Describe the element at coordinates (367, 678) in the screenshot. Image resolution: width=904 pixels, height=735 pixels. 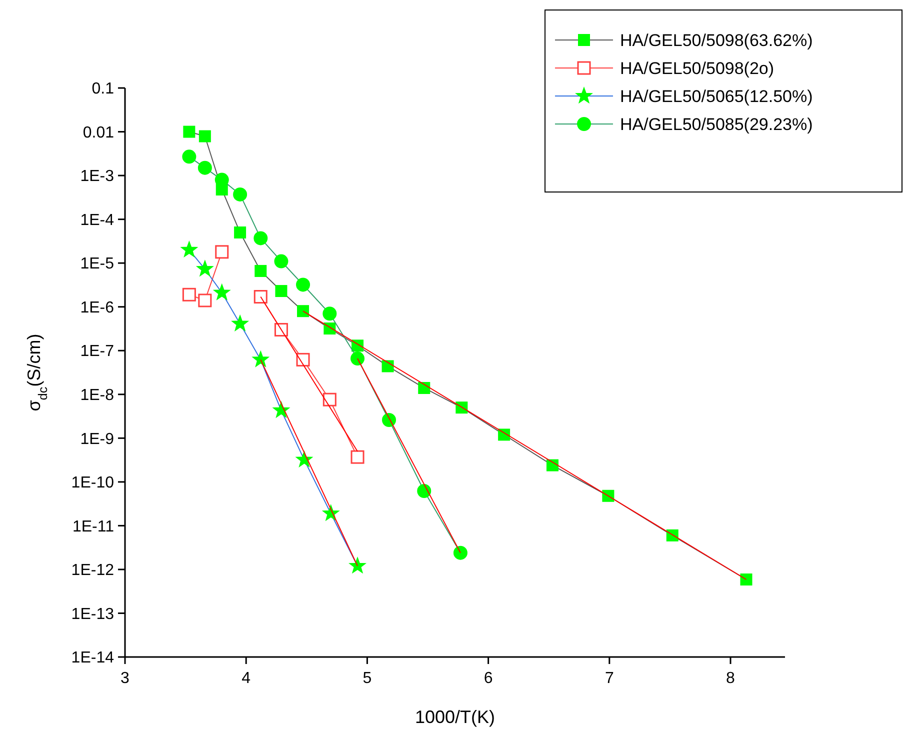
I see `x-tick-label: 5` at that location.